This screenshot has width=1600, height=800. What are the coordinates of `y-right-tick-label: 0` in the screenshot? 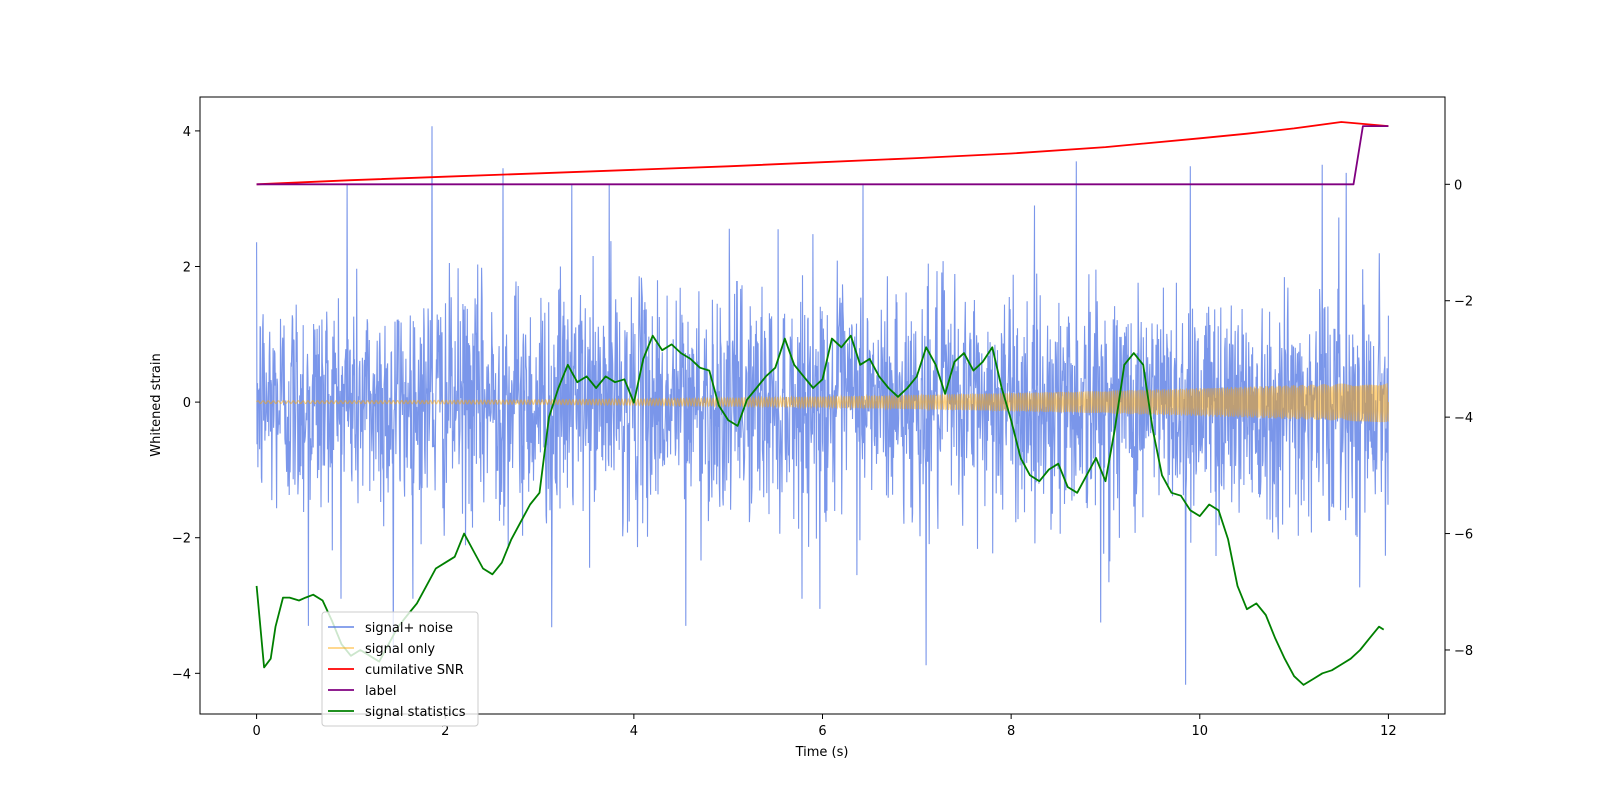 It's located at (1458, 185).